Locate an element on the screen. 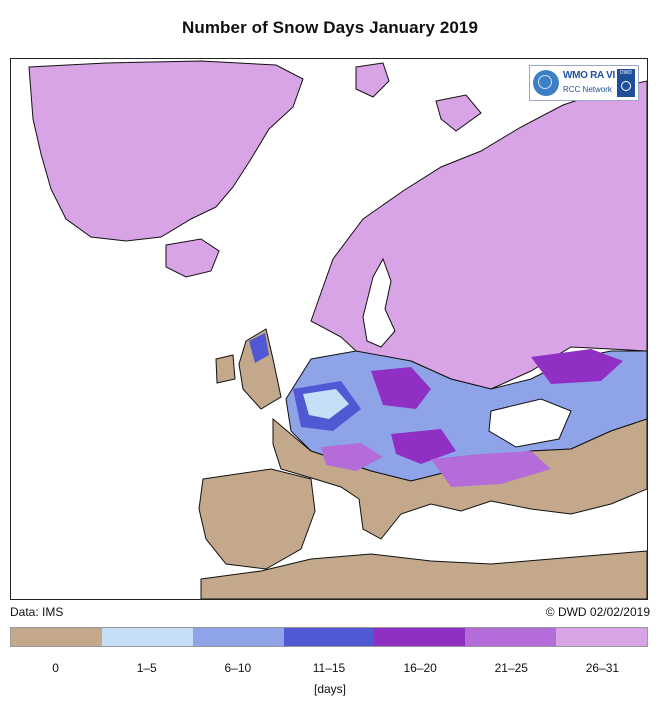 The height and width of the screenshot is (705, 660). wmo-globe-icon is located at coordinates (546, 83).